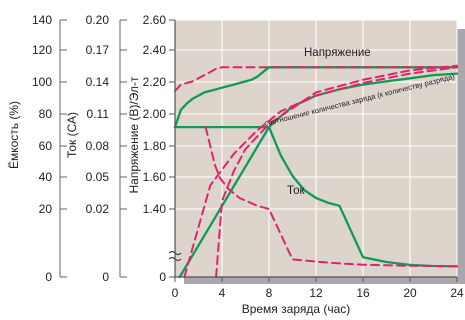 The width and height of the screenshot is (465, 320). Describe the element at coordinates (410, 293) in the screenshot. I see `x-tick-label: 20` at that location.